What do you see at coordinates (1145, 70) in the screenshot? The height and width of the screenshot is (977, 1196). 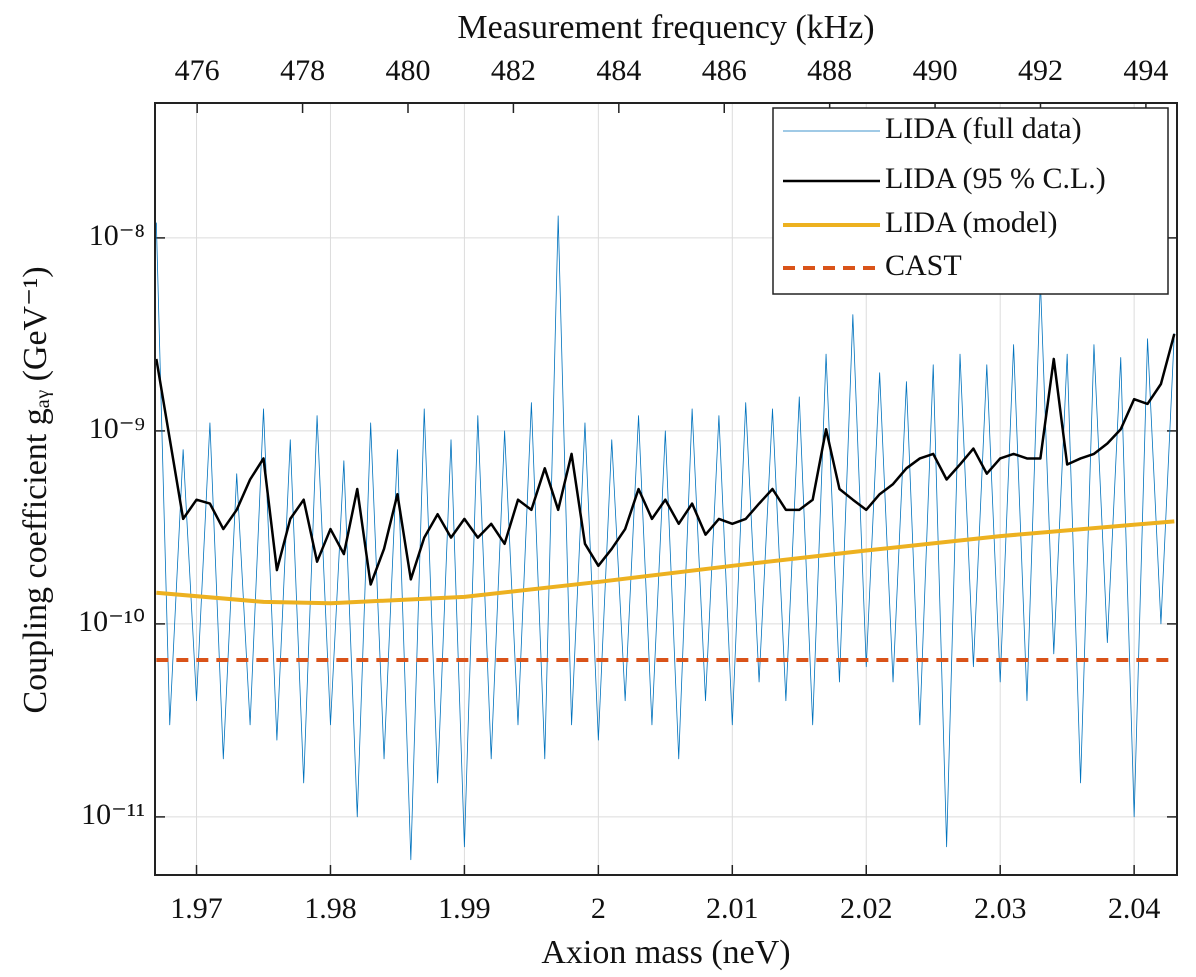 I see `x2-tick-label: 494` at bounding box center [1145, 70].